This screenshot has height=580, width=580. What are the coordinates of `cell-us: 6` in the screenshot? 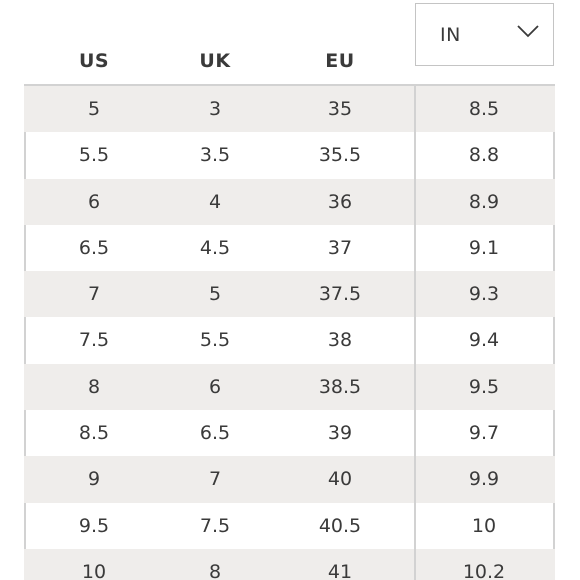 It's located at (94, 201).